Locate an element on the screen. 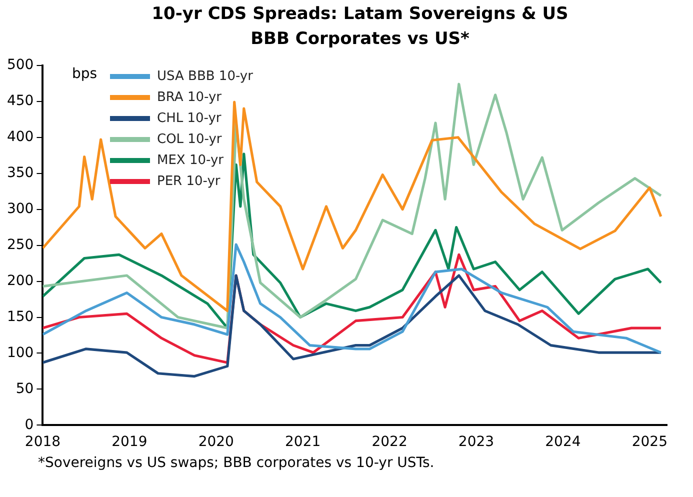 Image resolution: width=693 pixels, height=497 pixels. x-tick-label: 2025 is located at coordinates (650, 442).